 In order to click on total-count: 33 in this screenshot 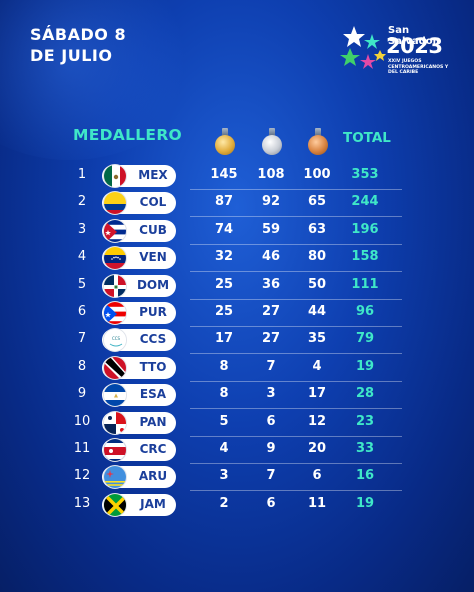, I will do `click(365, 448)`.